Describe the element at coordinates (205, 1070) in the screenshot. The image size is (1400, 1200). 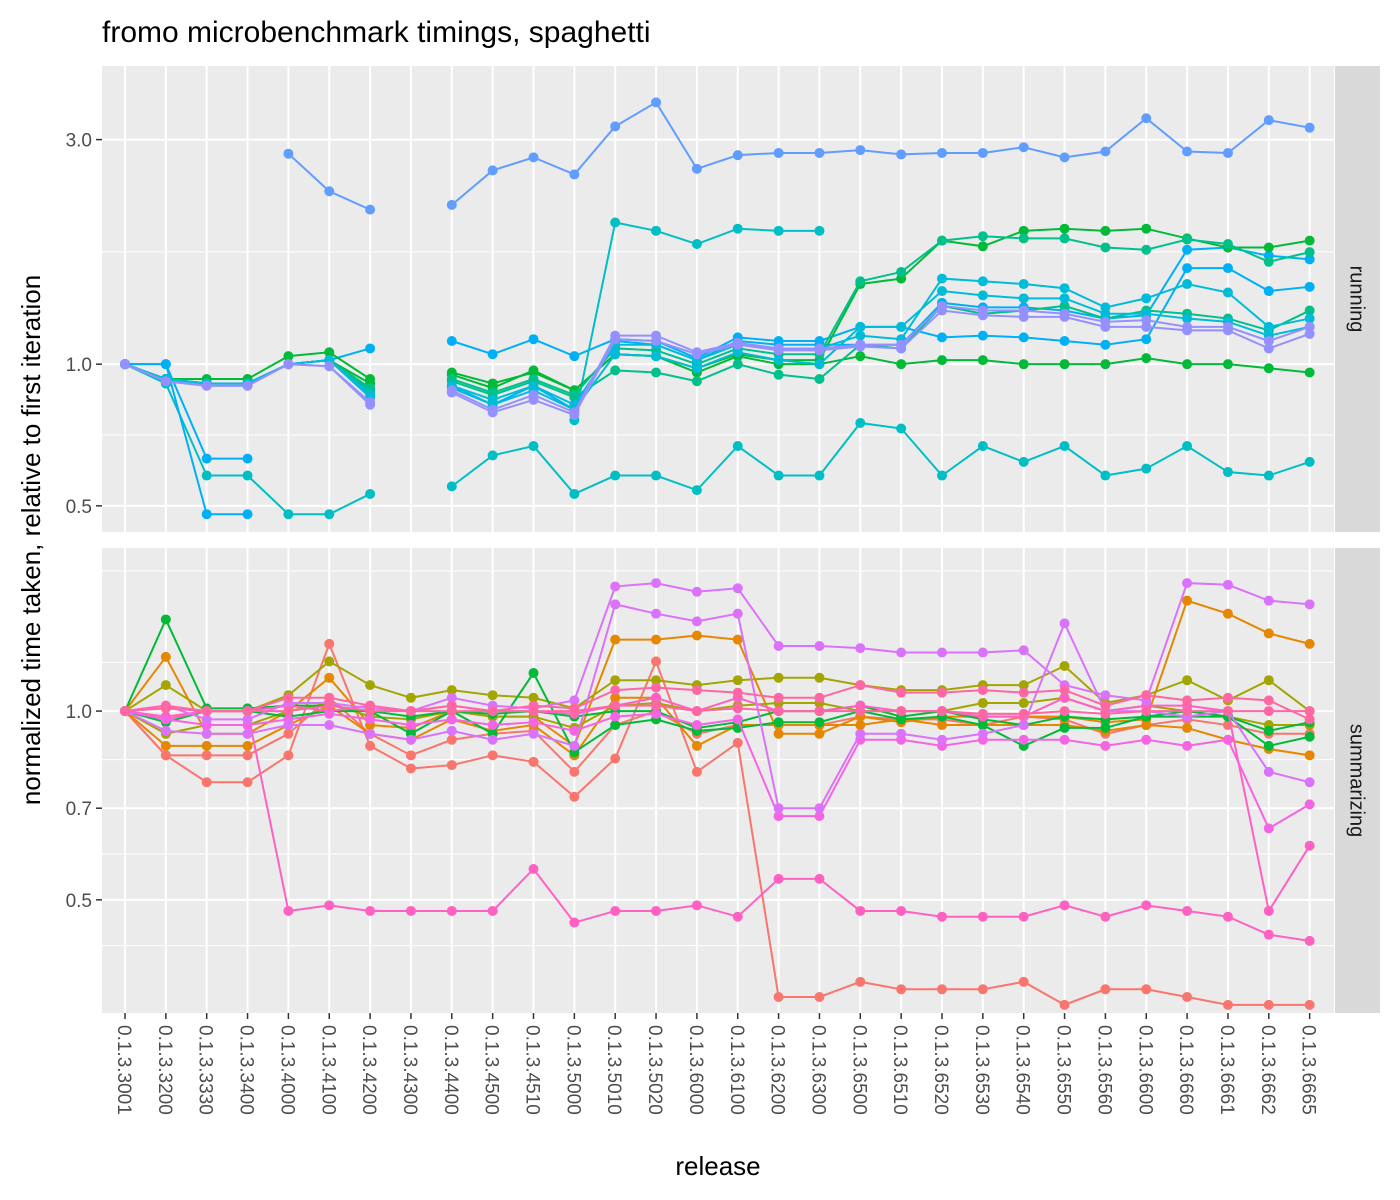
I see `x-tick-label: 0.1.3.3330` at that location.